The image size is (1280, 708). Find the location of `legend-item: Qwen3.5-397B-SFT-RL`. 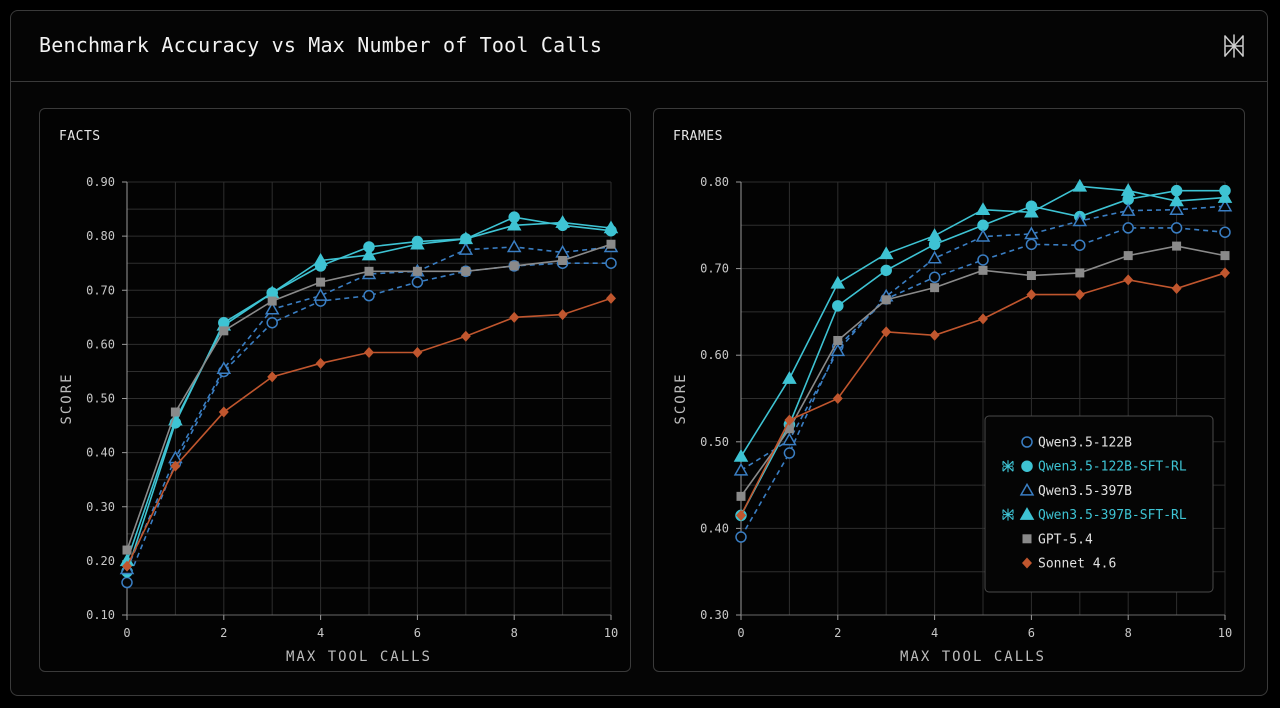

legend-item: Qwen3.5-397B-SFT-RL is located at coordinates (1094, 515).